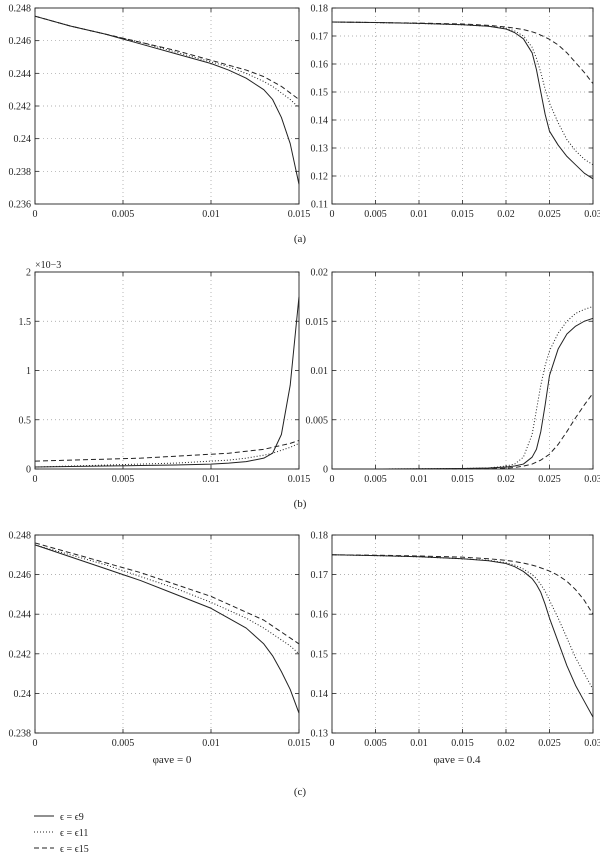  I want to click on legend: ϵ = ϵ9 ϵ = ϵ11 ϵ = ϵ15, so click(61, 833).